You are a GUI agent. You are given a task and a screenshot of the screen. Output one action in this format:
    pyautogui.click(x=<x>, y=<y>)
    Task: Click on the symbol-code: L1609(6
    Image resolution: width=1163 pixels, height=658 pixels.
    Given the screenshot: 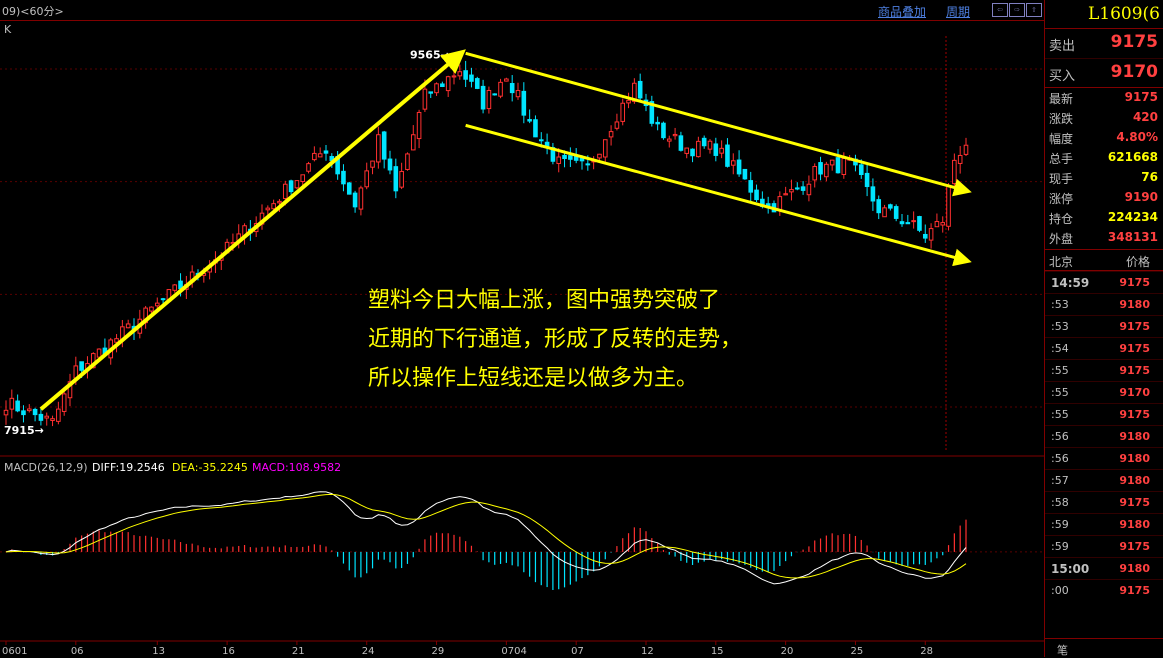 What is the action you would take?
    pyautogui.click(x=1123, y=14)
    